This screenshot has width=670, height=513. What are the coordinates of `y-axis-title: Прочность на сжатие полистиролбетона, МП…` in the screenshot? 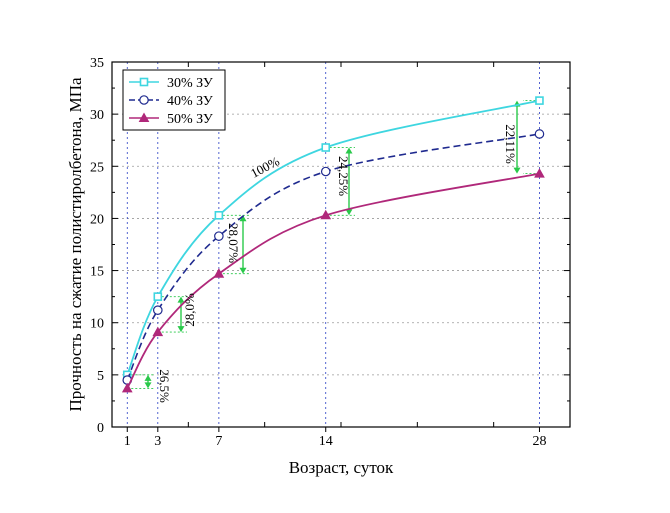 It's located at (75, 244).